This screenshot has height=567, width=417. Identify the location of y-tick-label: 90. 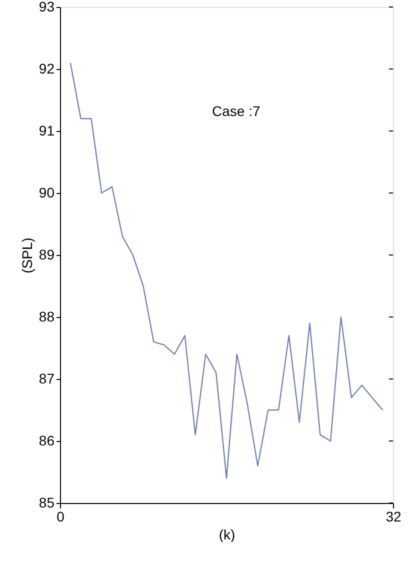
(46, 192).